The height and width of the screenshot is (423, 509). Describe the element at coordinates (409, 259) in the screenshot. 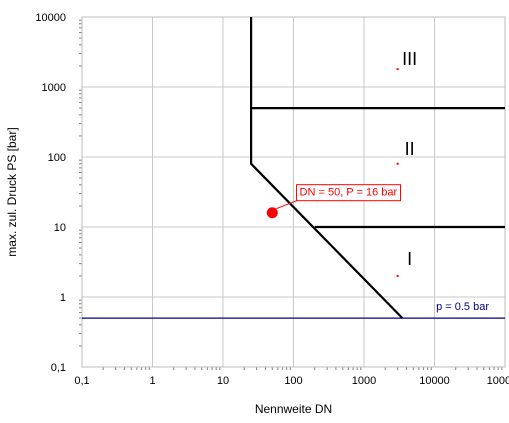

I see `category-label: I` at that location.